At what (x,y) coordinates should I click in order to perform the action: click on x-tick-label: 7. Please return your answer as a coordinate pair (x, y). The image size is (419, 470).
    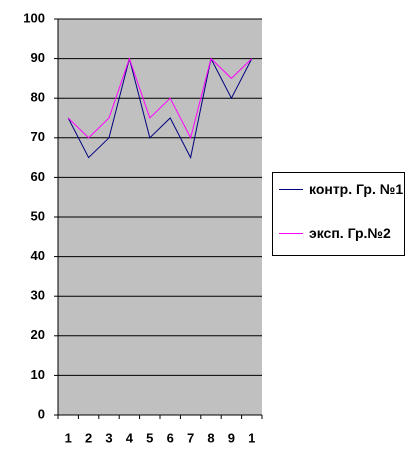
    Looking at the image, I should click on (190, 437).